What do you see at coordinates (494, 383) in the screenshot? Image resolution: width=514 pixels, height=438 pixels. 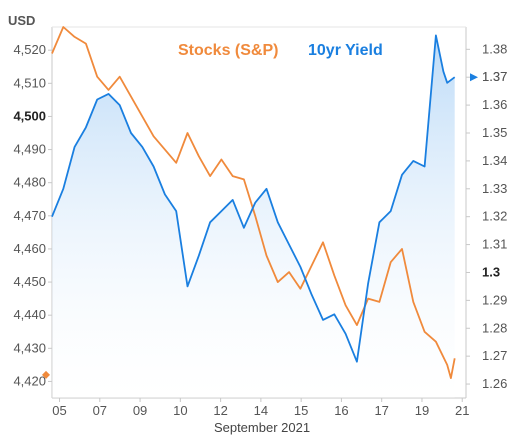 I see `right-tick-label: 1.26` at bounding box center [494, 383].